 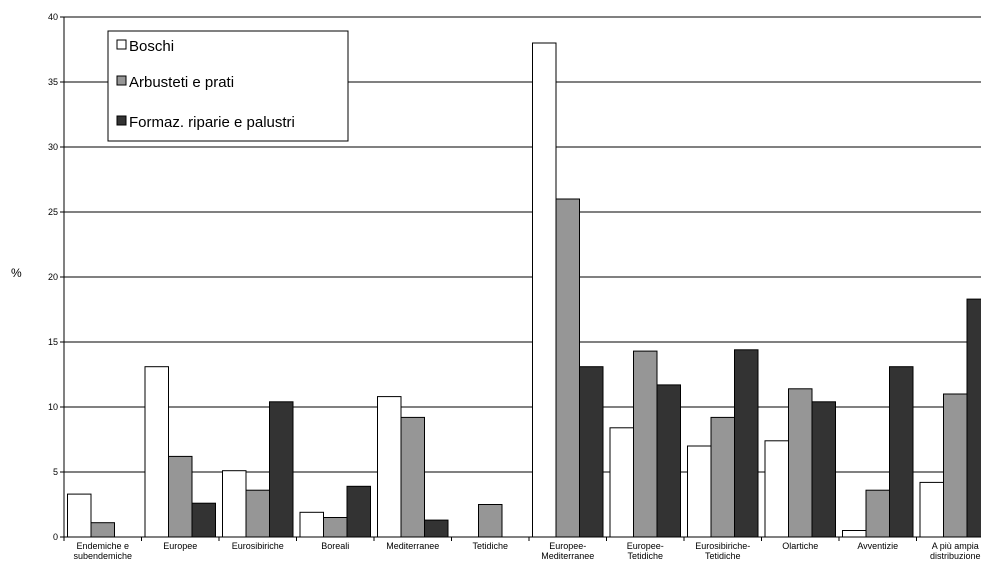 What do you see at coordinates (877, 546) in the screenshot?
I see `x-tick-label: Avventizie` at bounding box center [877, 546].